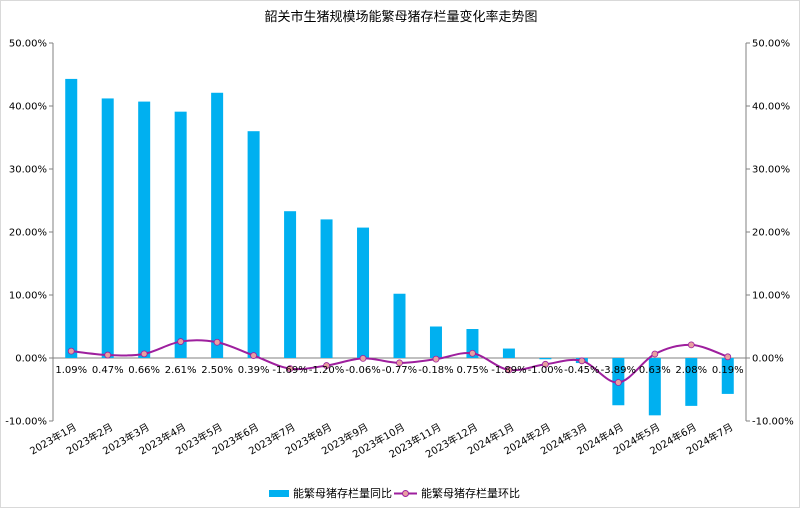  I want to click on data-label-mom: 0.19%, so click(728, 370).